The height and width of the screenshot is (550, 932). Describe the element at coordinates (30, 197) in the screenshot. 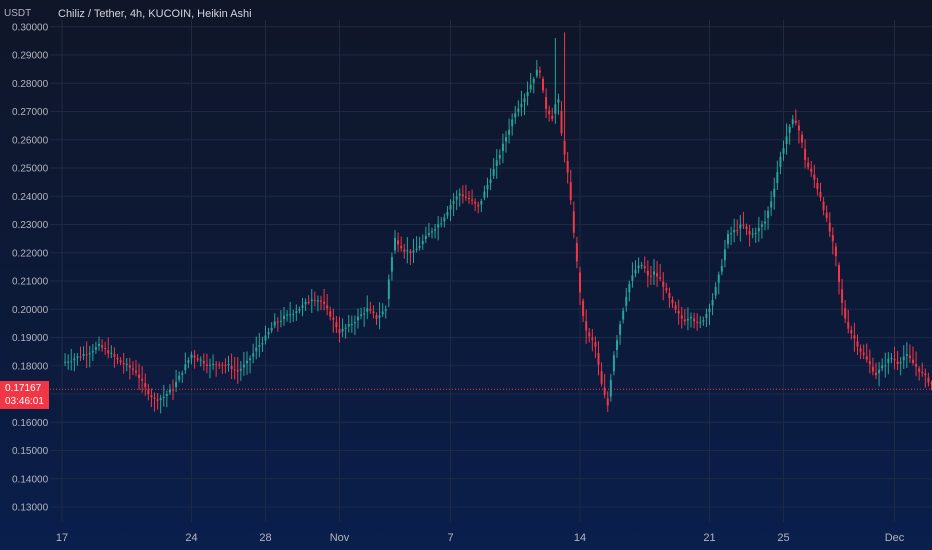

I see `y-tick-label: 0.24000` at that location.